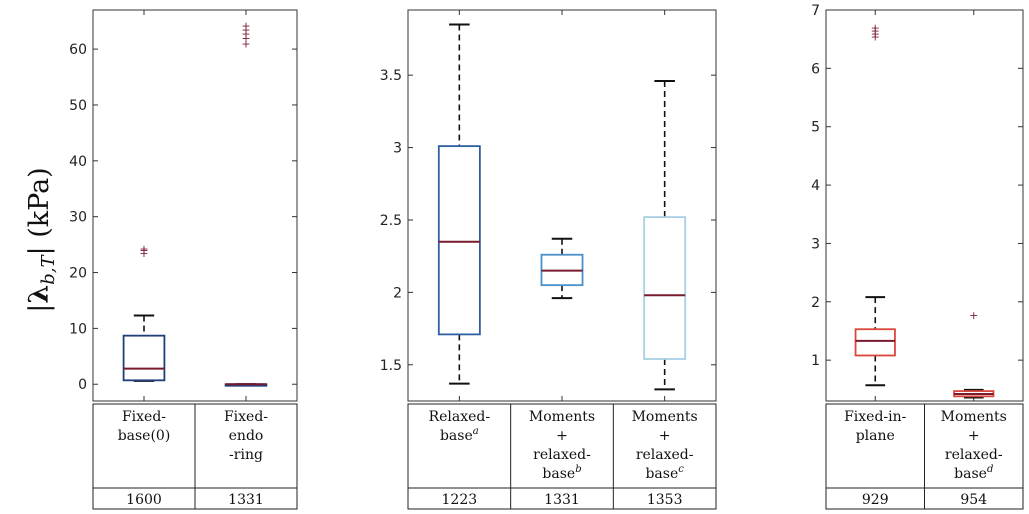 The image size is (1029, 514). I want to click on y-tick-label: 50, so click(78, 106).